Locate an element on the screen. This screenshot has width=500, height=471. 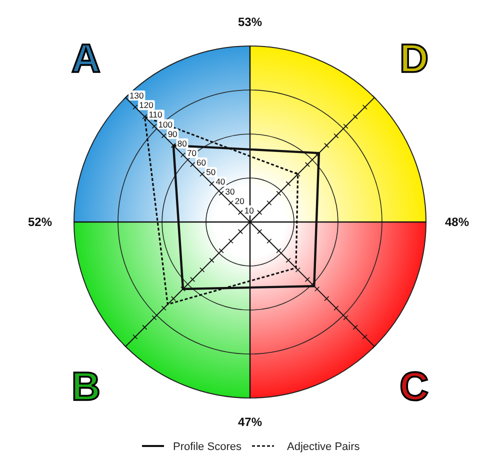
y-tick-label: 110 is located at coordinates (155, 115).